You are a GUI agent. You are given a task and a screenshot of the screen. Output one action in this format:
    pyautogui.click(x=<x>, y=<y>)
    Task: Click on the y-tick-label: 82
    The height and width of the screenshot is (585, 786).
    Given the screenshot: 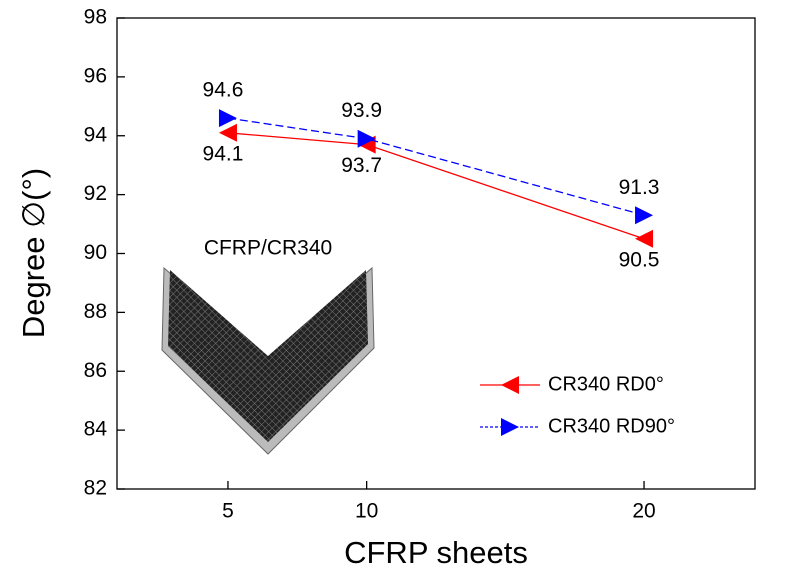 What is the action you would take?
    pyautogui.click(x=95, y=488)
    